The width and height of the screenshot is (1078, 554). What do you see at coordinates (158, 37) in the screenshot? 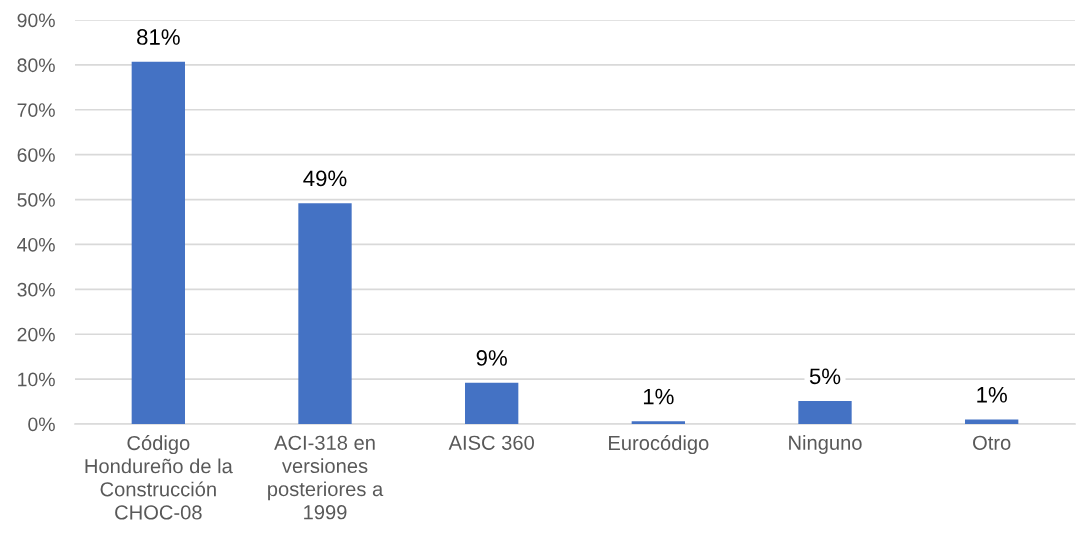
I see `data-label: 81%` at bounding box center [158, 37].